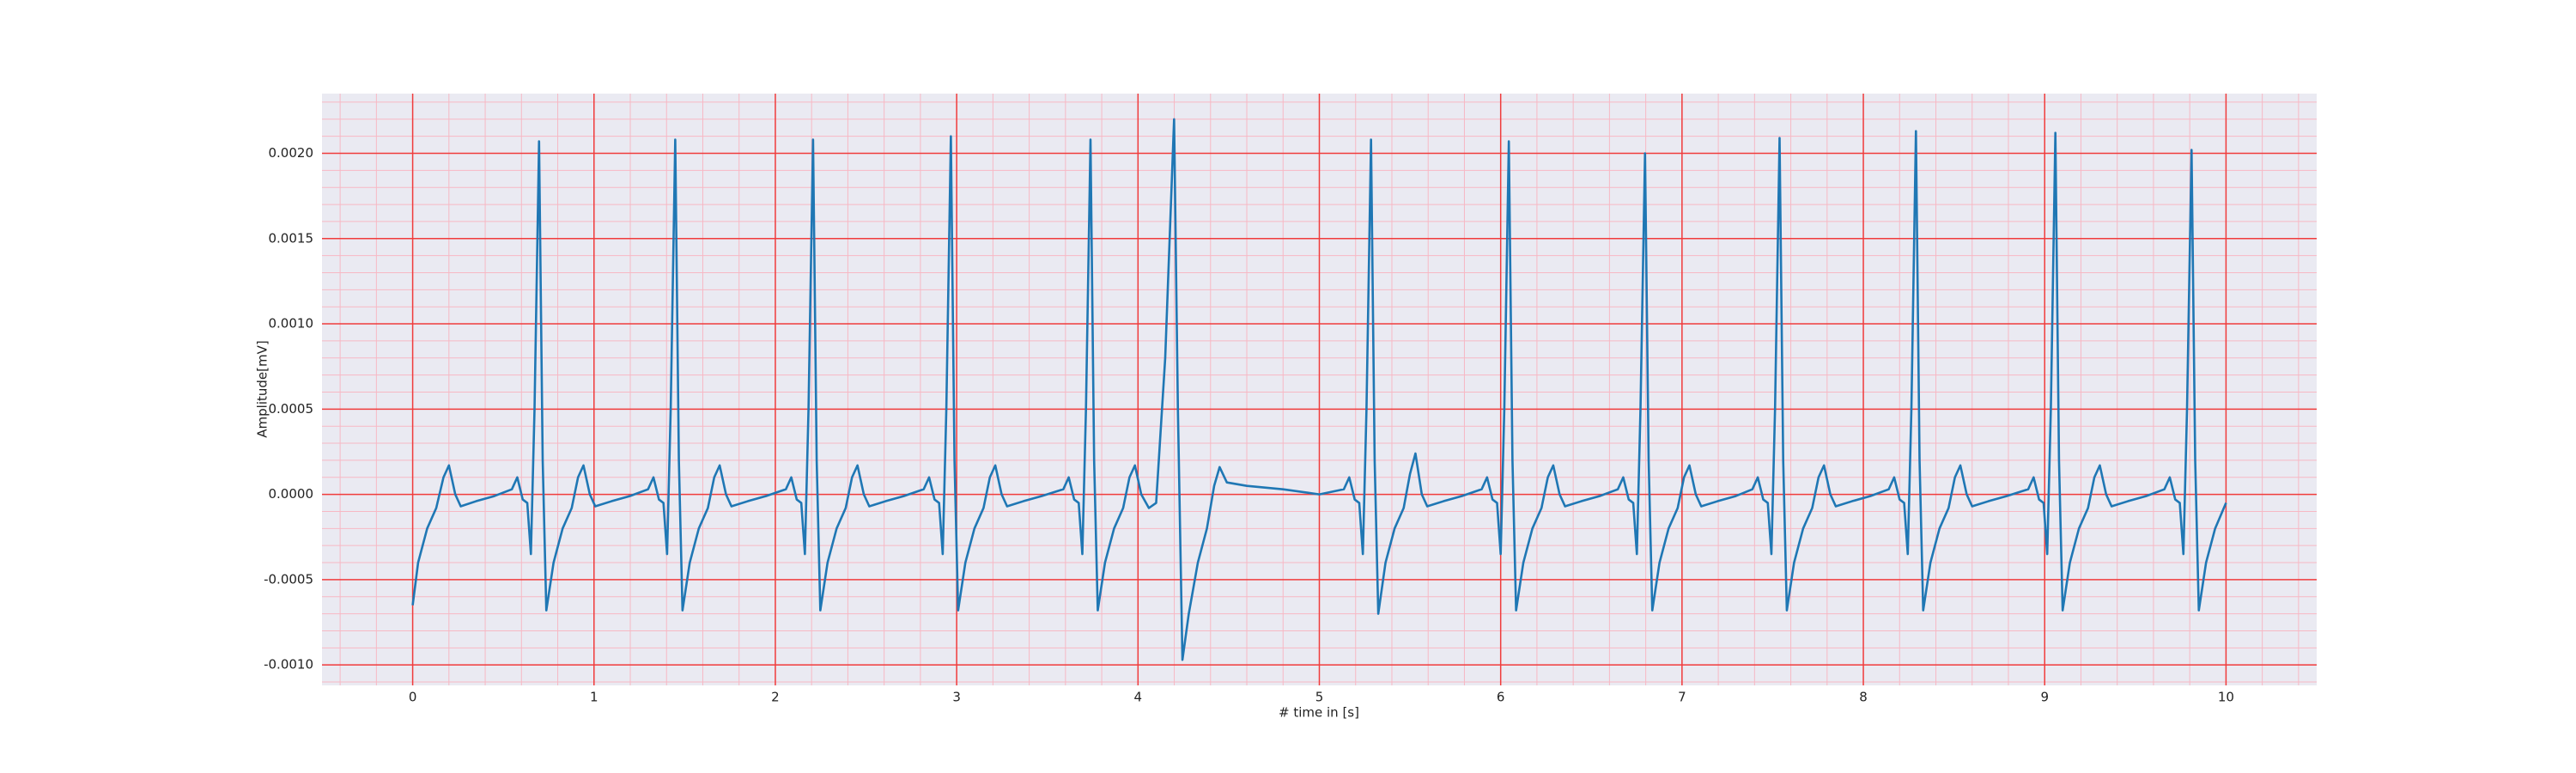 This screenshot has width=2576, height=773. Describe the element at coordinates (291, 409) in the screenshot. I see `y-tick-label: 0.0005` at that location.